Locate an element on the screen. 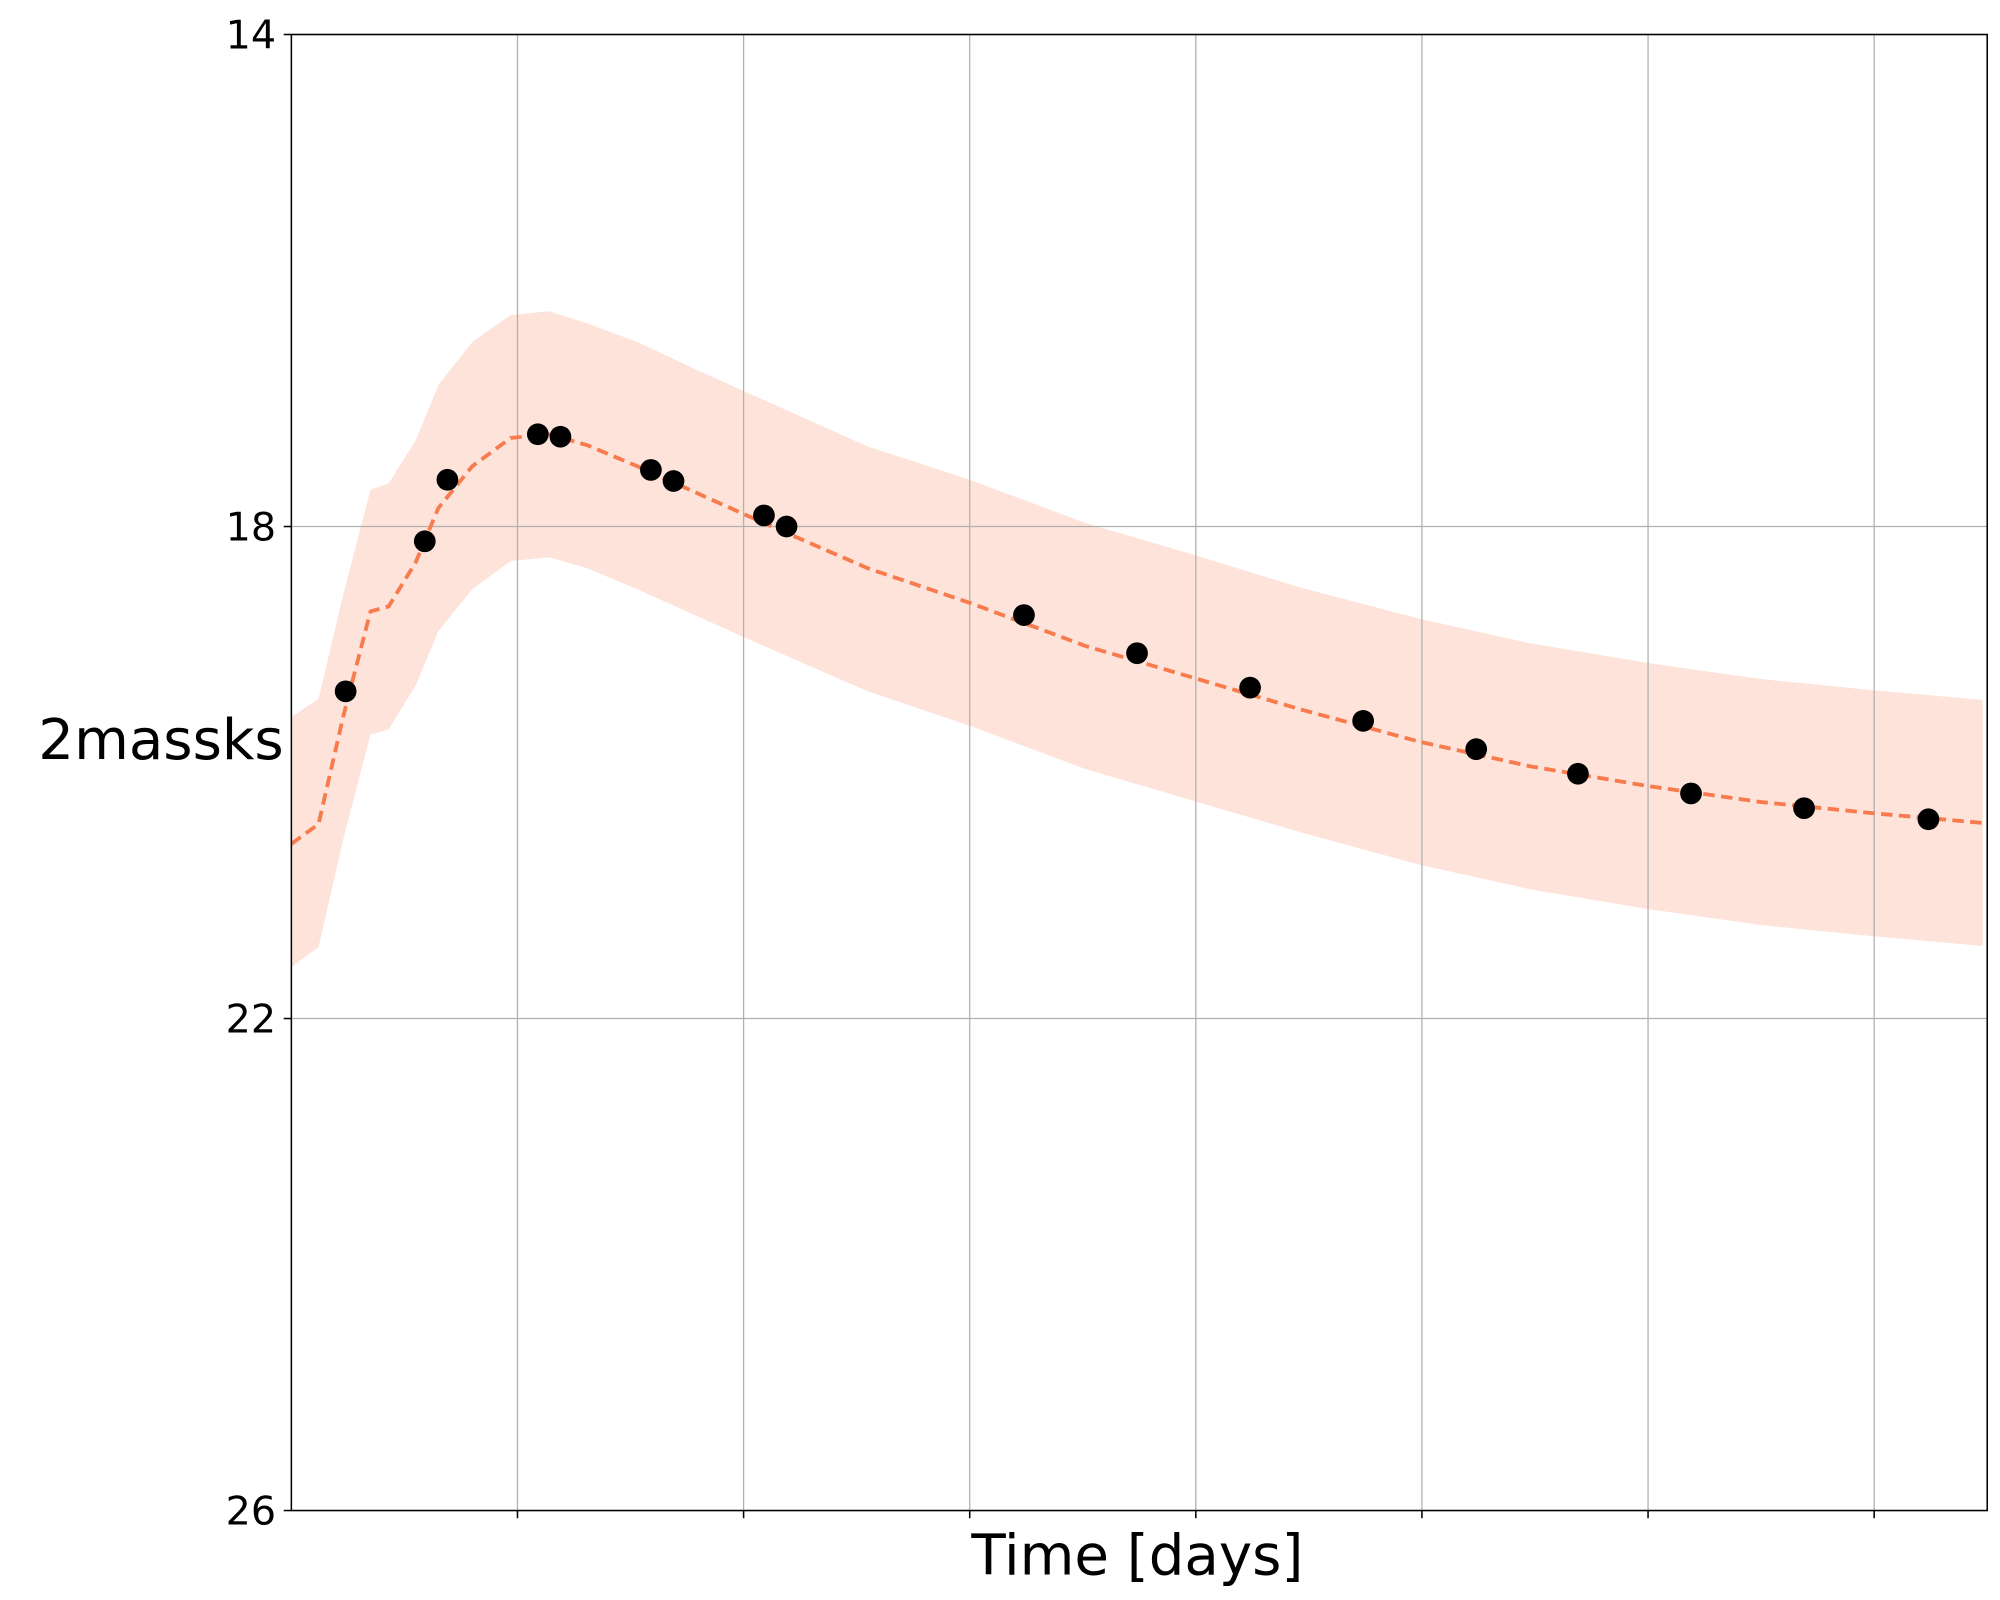 The width and height of the screenshot is (2000, 1600). x-axis-label: Time [days] is located at coordinates (1136, 1555).